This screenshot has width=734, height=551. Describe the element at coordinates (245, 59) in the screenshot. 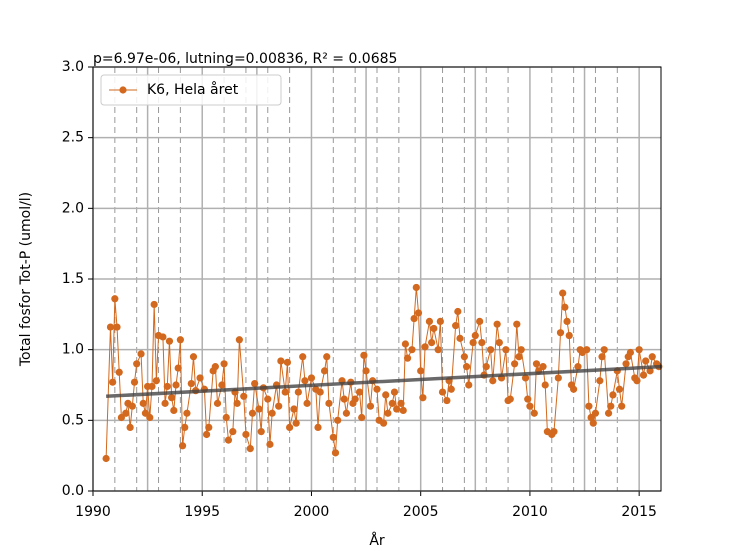

I see `chart-title: p=6.97e-06, lutning=0.00836, R² = 0.0685` at that location.